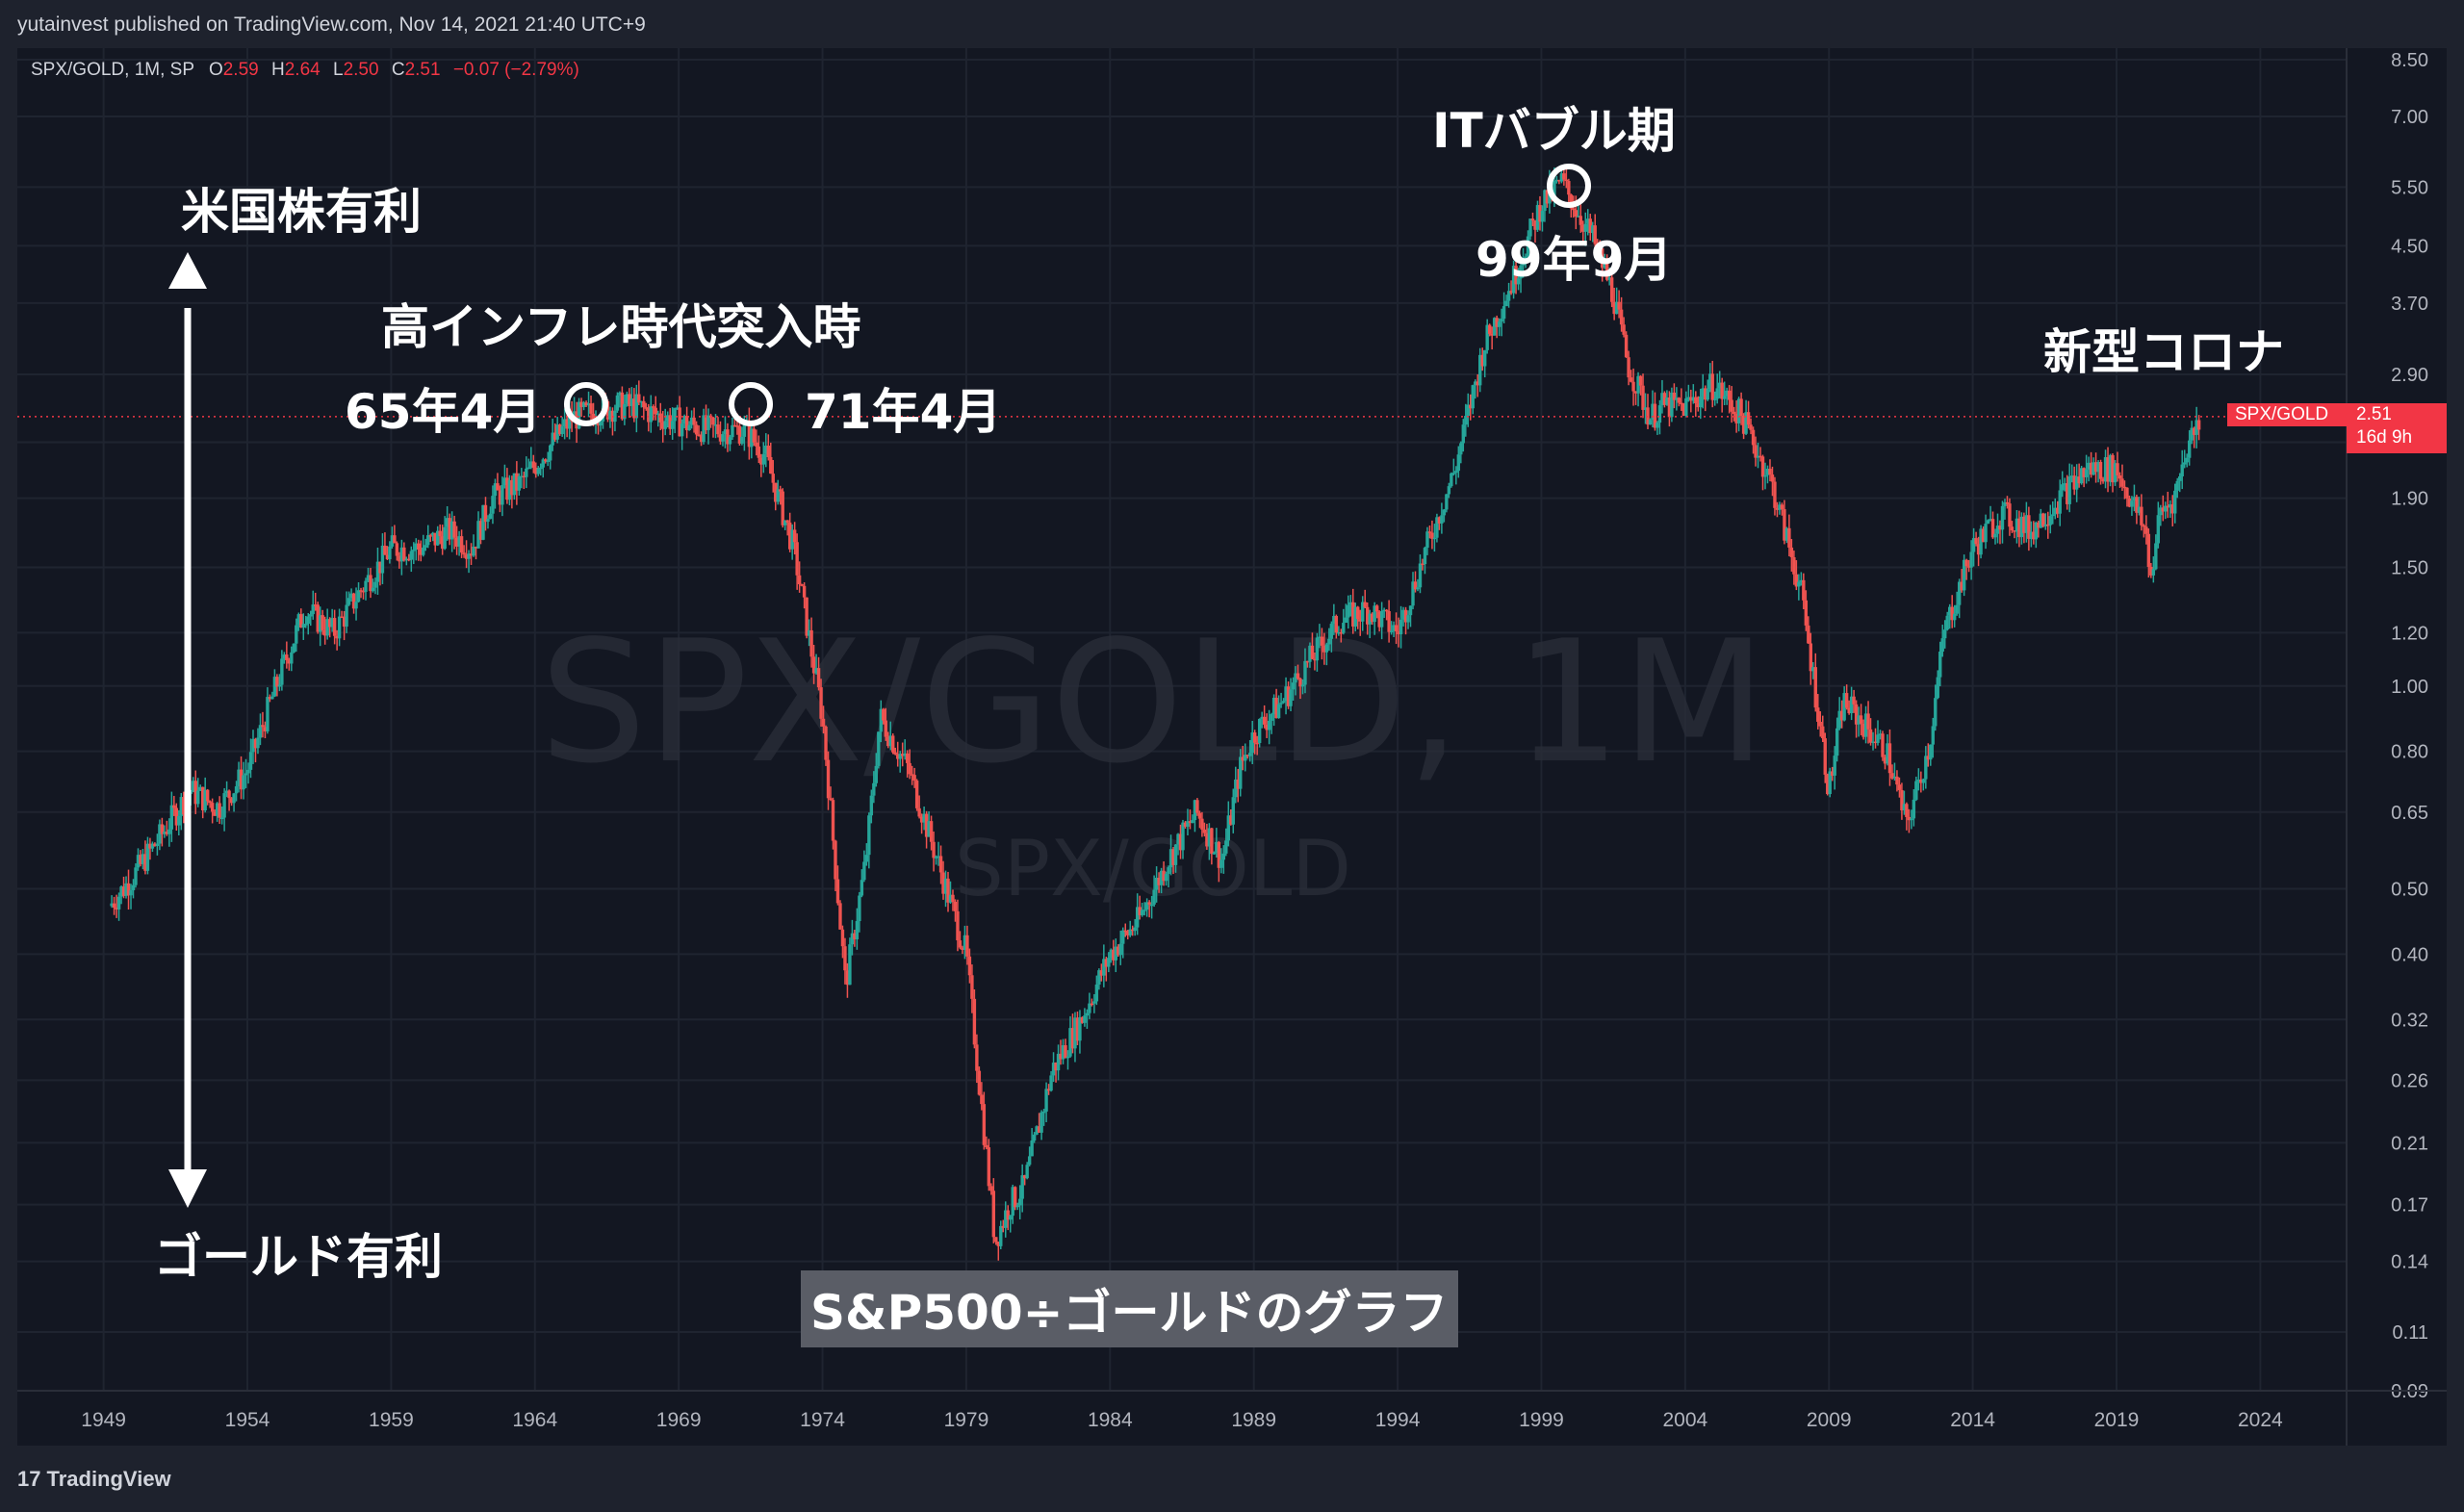 This screenshot has width=2464, height=1512. Describe the element at coordinates (1684, 1420) in the screenshot. I see `x-tick-label: 2004` at that location.